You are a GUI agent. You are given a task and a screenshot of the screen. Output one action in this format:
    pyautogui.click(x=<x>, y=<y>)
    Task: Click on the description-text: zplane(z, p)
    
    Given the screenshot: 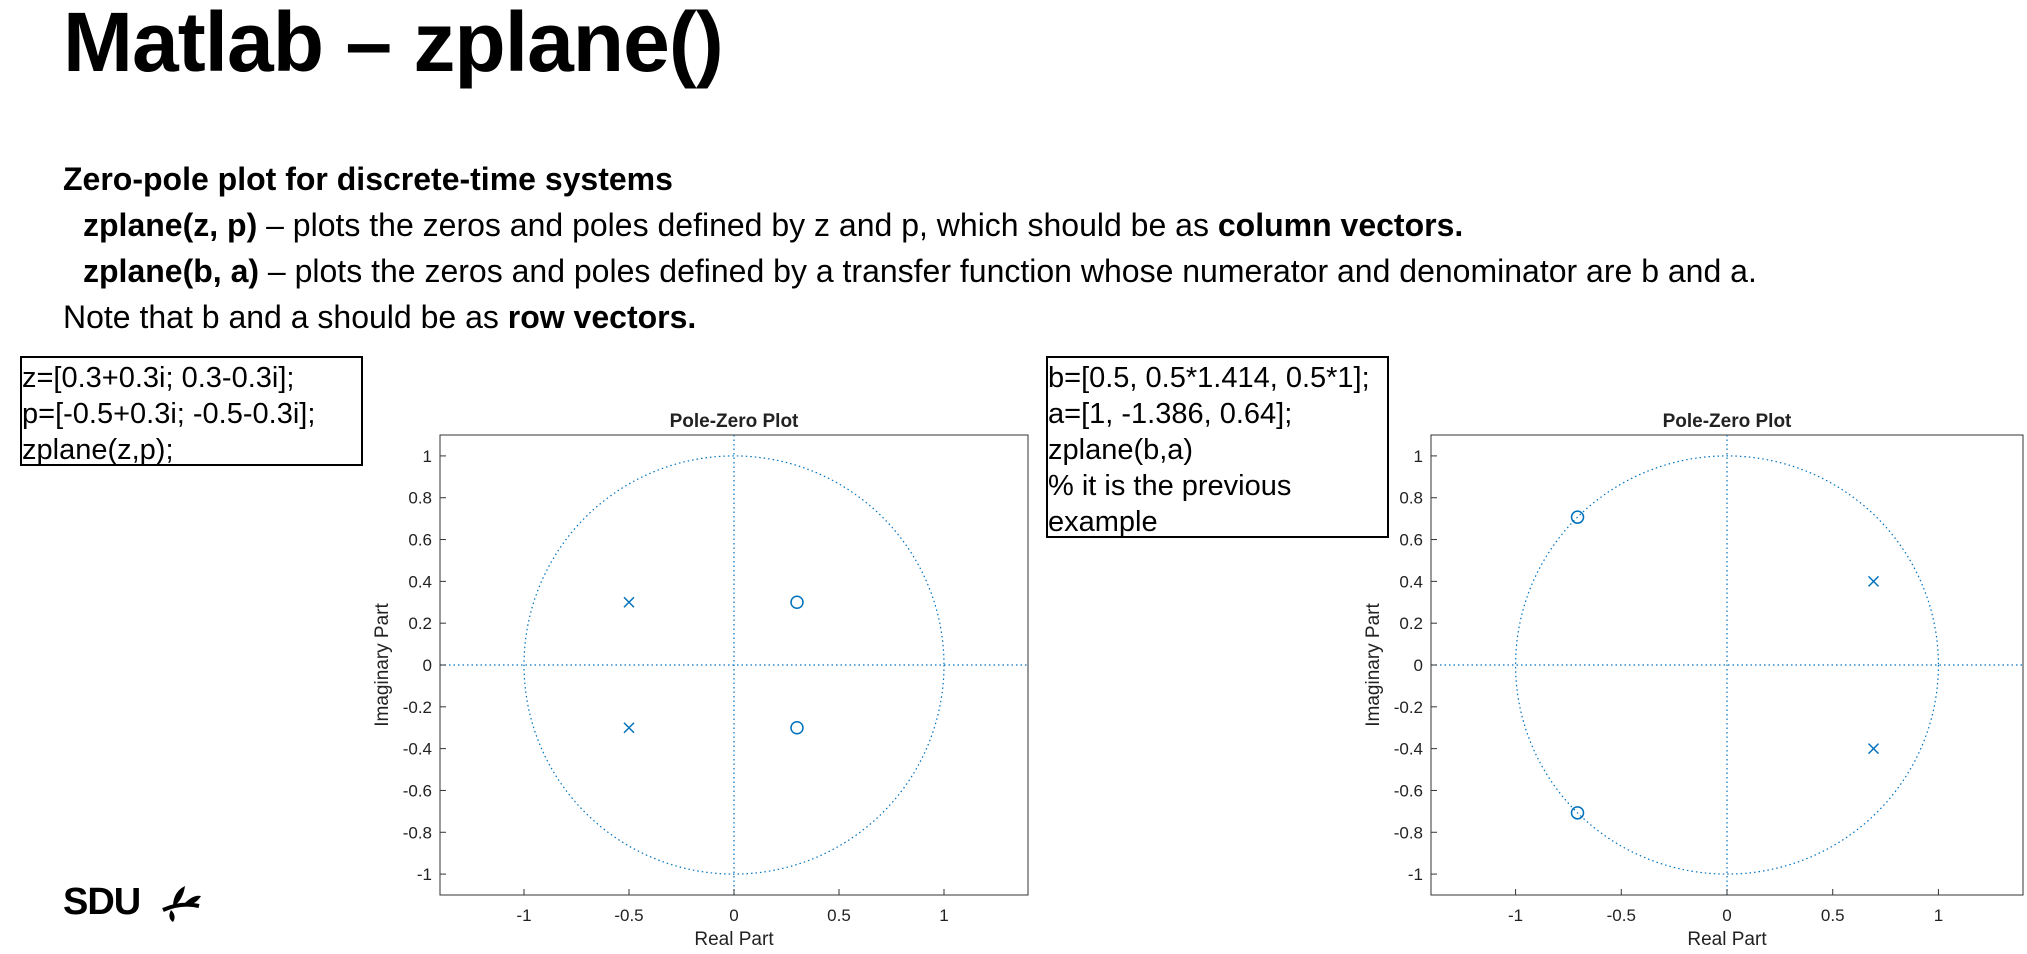 What is the action you would take?
    pyautogui.click(x=170, y=225)
    